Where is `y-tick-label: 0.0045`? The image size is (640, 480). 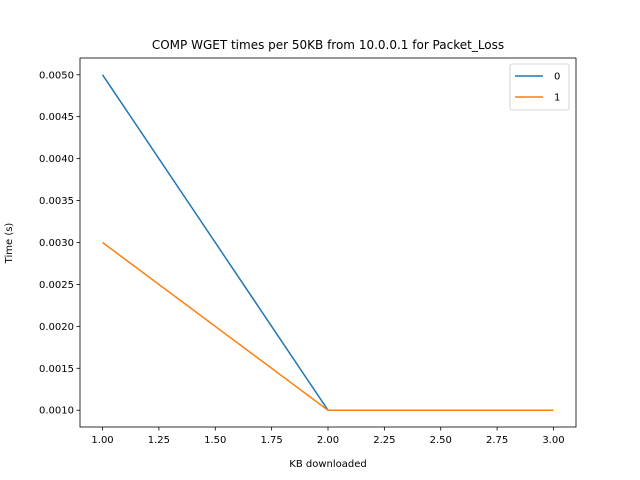
y-tick-label: 0.0045 is located at coordinates (56, 117).